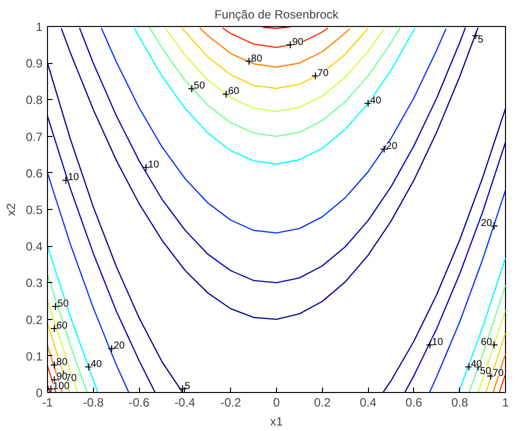 Image resolution: width=517 pixels, height=431 pixels. I want to click on y-tick-label: 0.7, so click(34, 137).